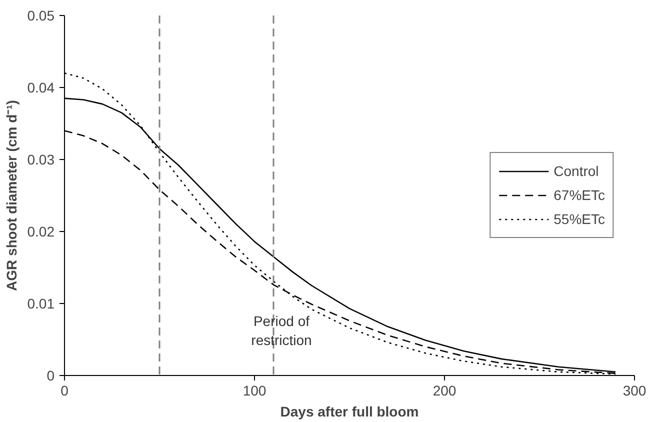  I want to click on y-tick-label: 0.02, so click(41, 232).